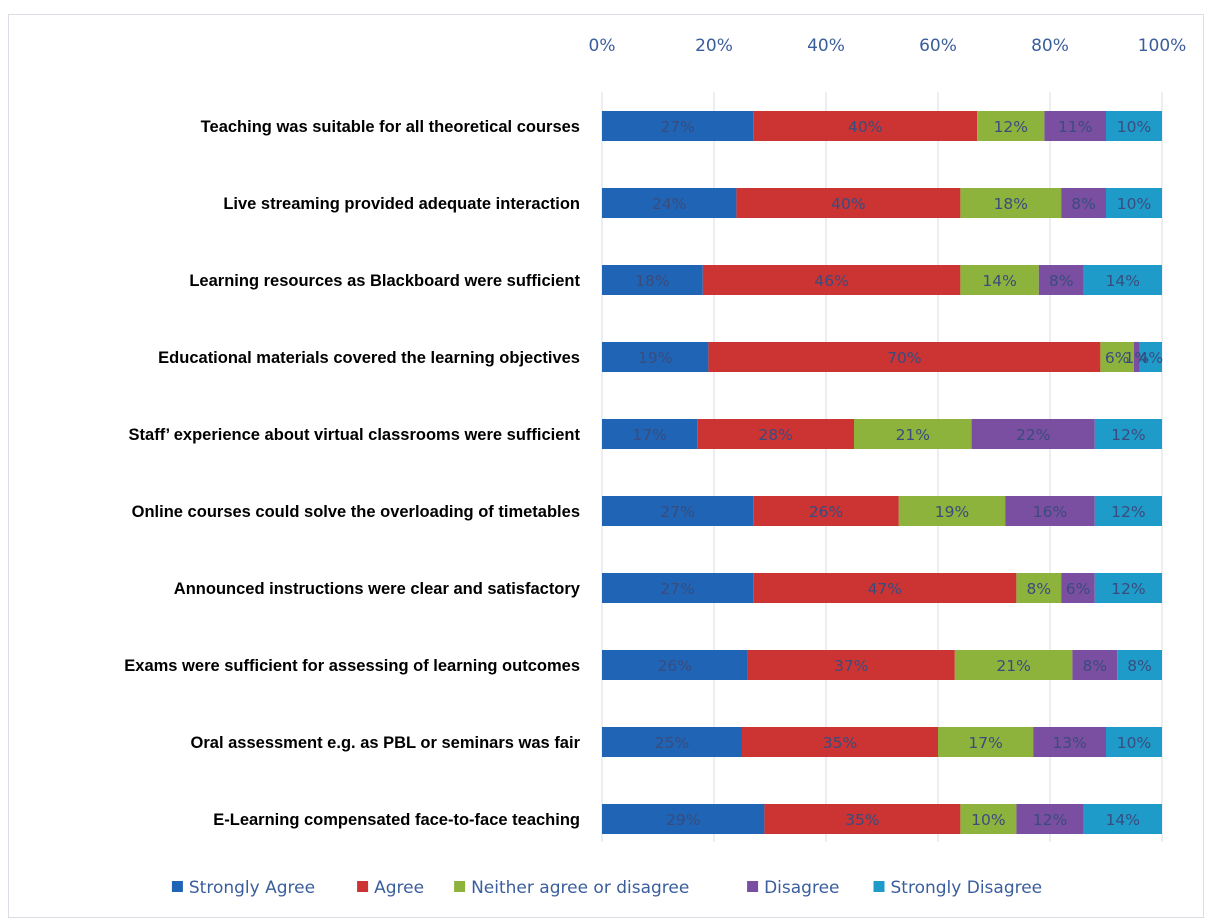 This screenshot has height=924, width=1210. I want to click on data-label: 17%, so click(985, 743).